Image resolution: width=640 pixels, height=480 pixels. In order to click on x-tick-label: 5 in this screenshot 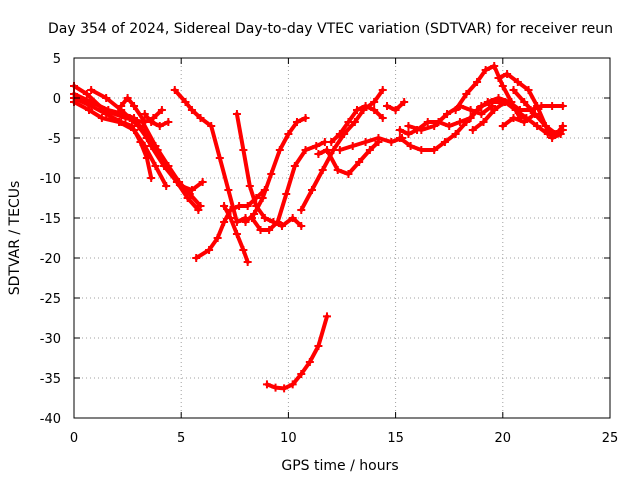, I will do `click(181, 438)`.